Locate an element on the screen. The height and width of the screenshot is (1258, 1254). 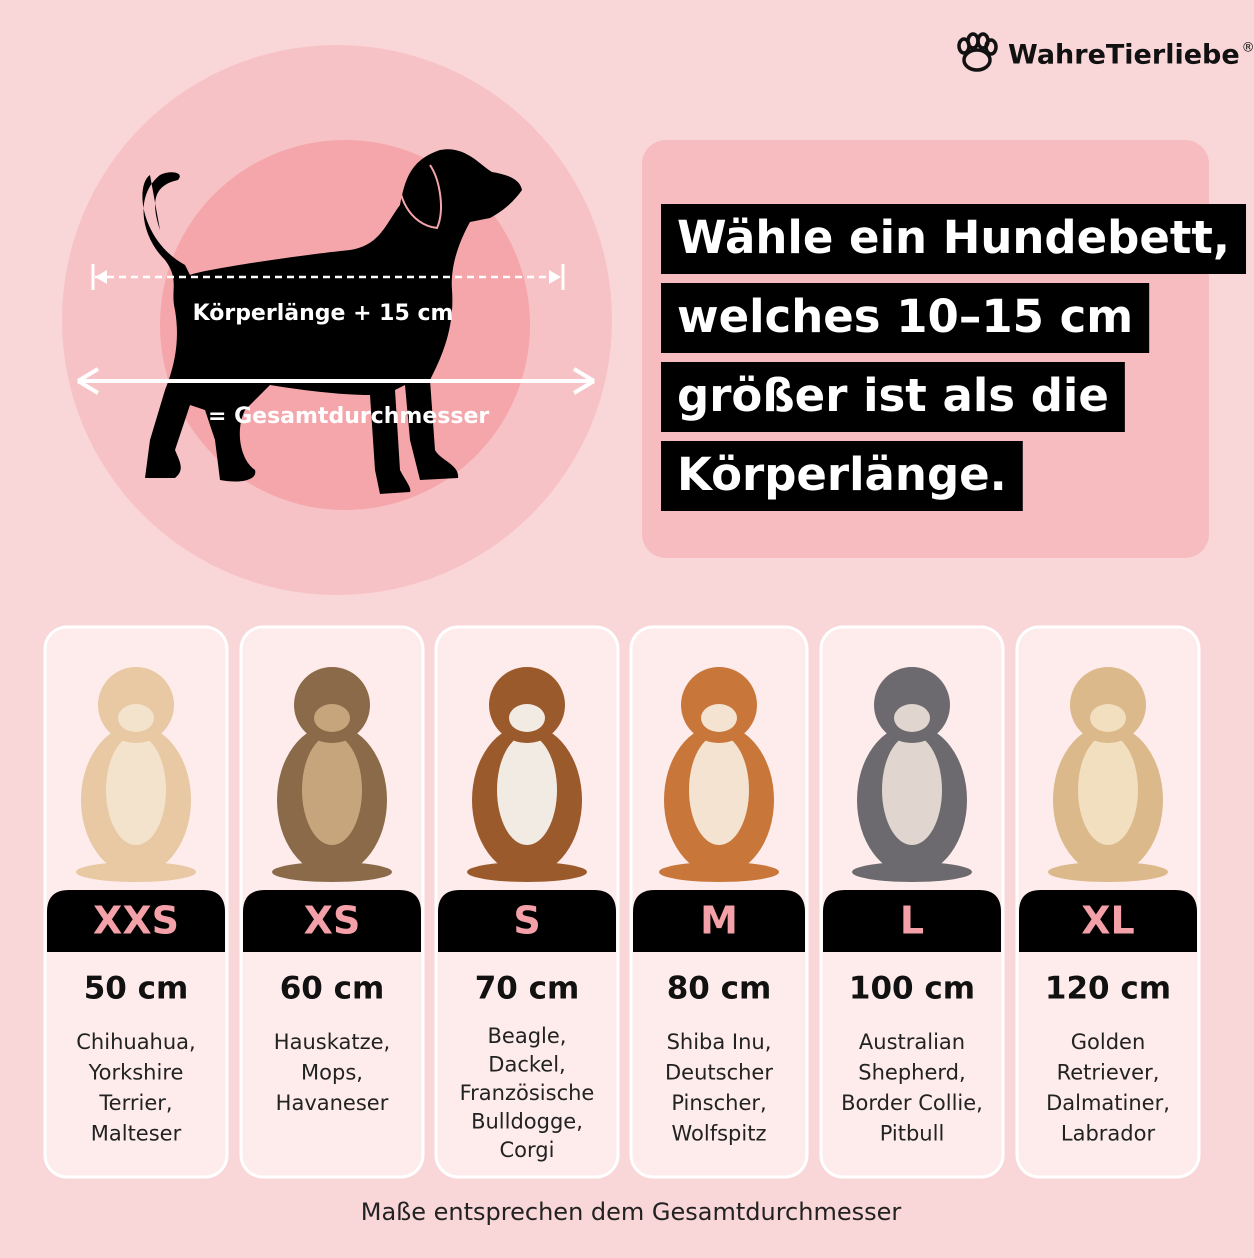
breed-line: Französische is located at coordinates (527, 1093).